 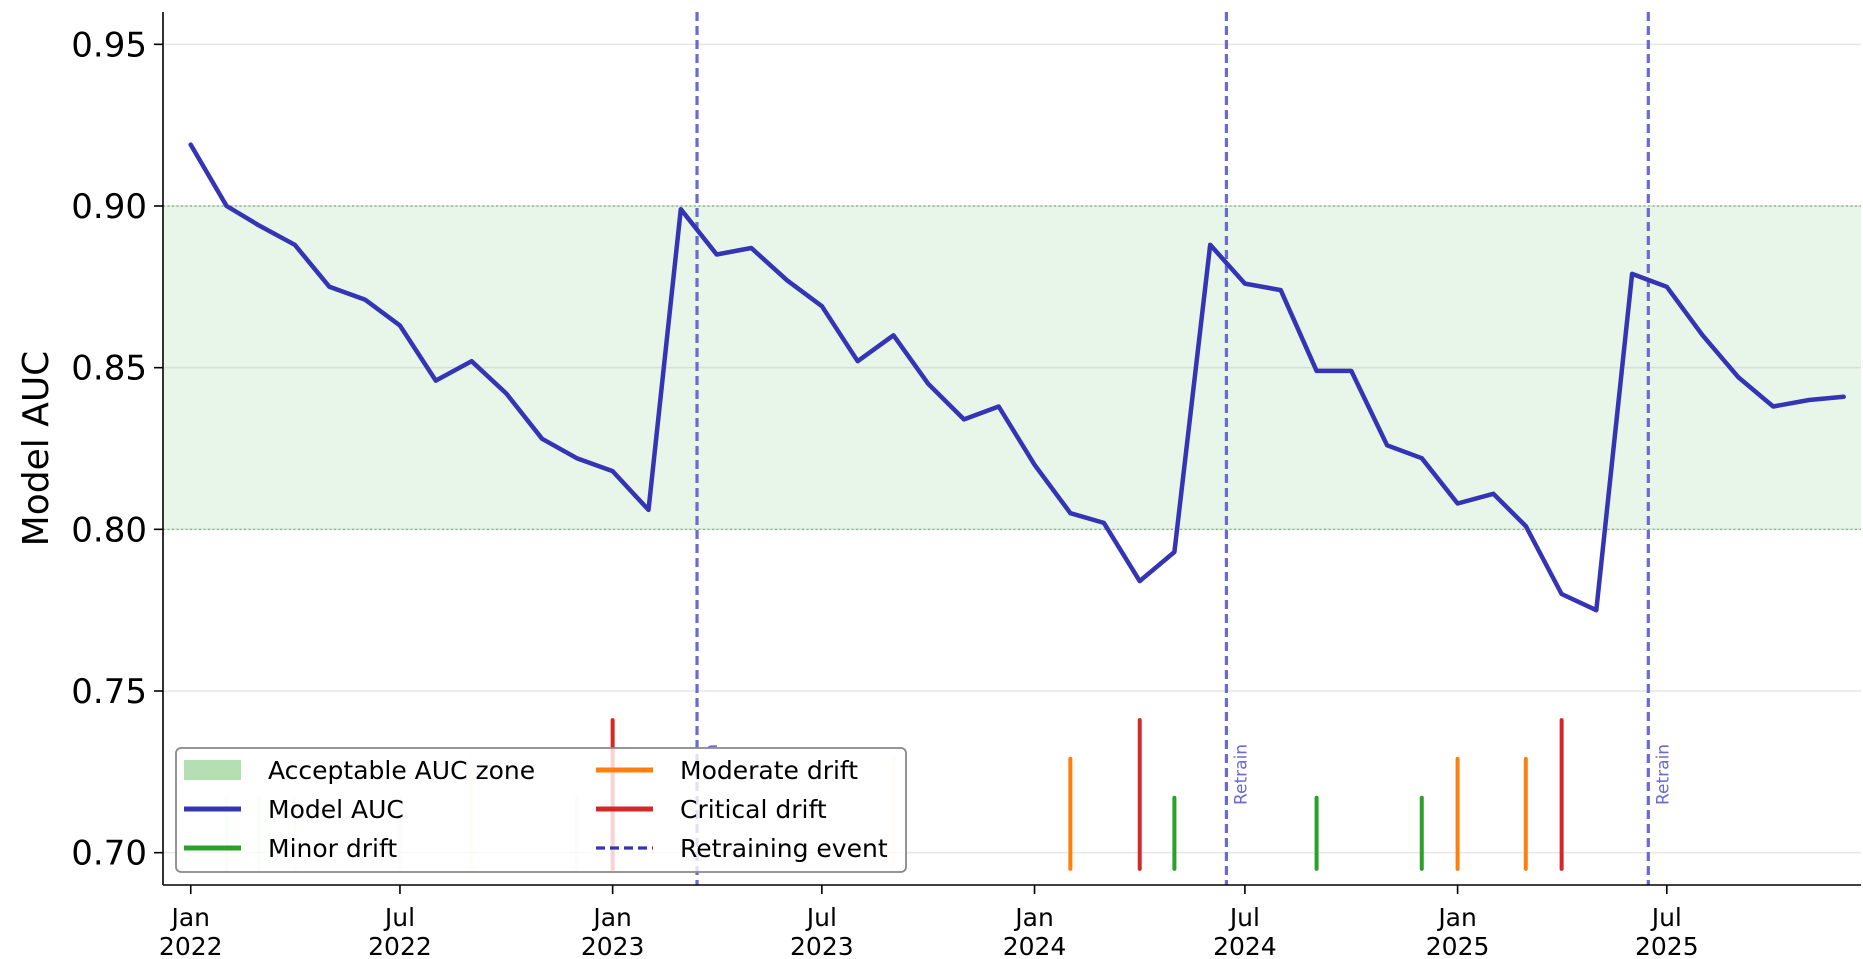 I want to click on legend-label: Acceptable AUC zone, so click(x=401, y=770).